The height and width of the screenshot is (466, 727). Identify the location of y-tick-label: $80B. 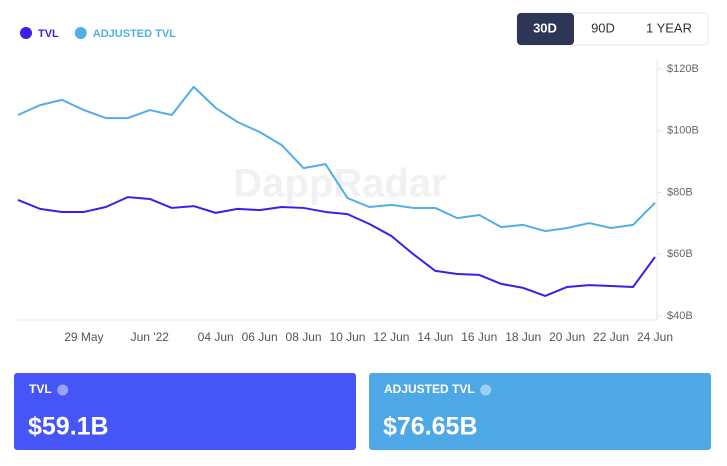
(680, 192).